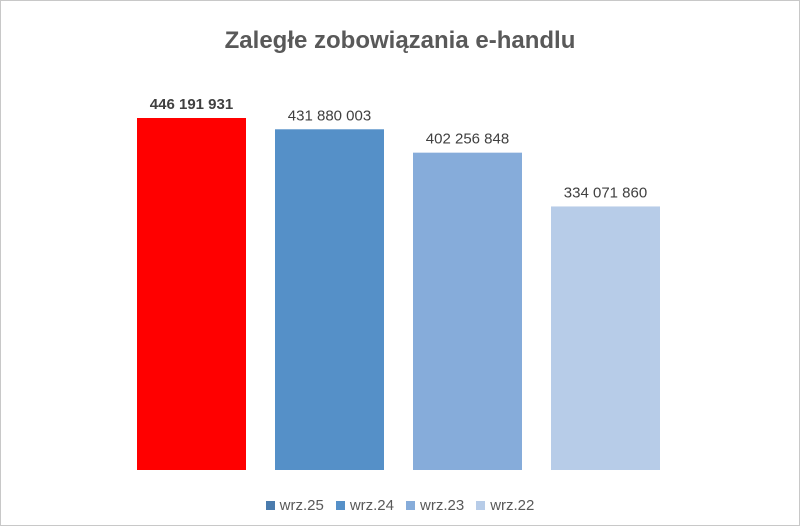 Image resolution: width=800 pixels, height=526 pixels. I want to click on legend-label: wrz.23, so click(442, 505).